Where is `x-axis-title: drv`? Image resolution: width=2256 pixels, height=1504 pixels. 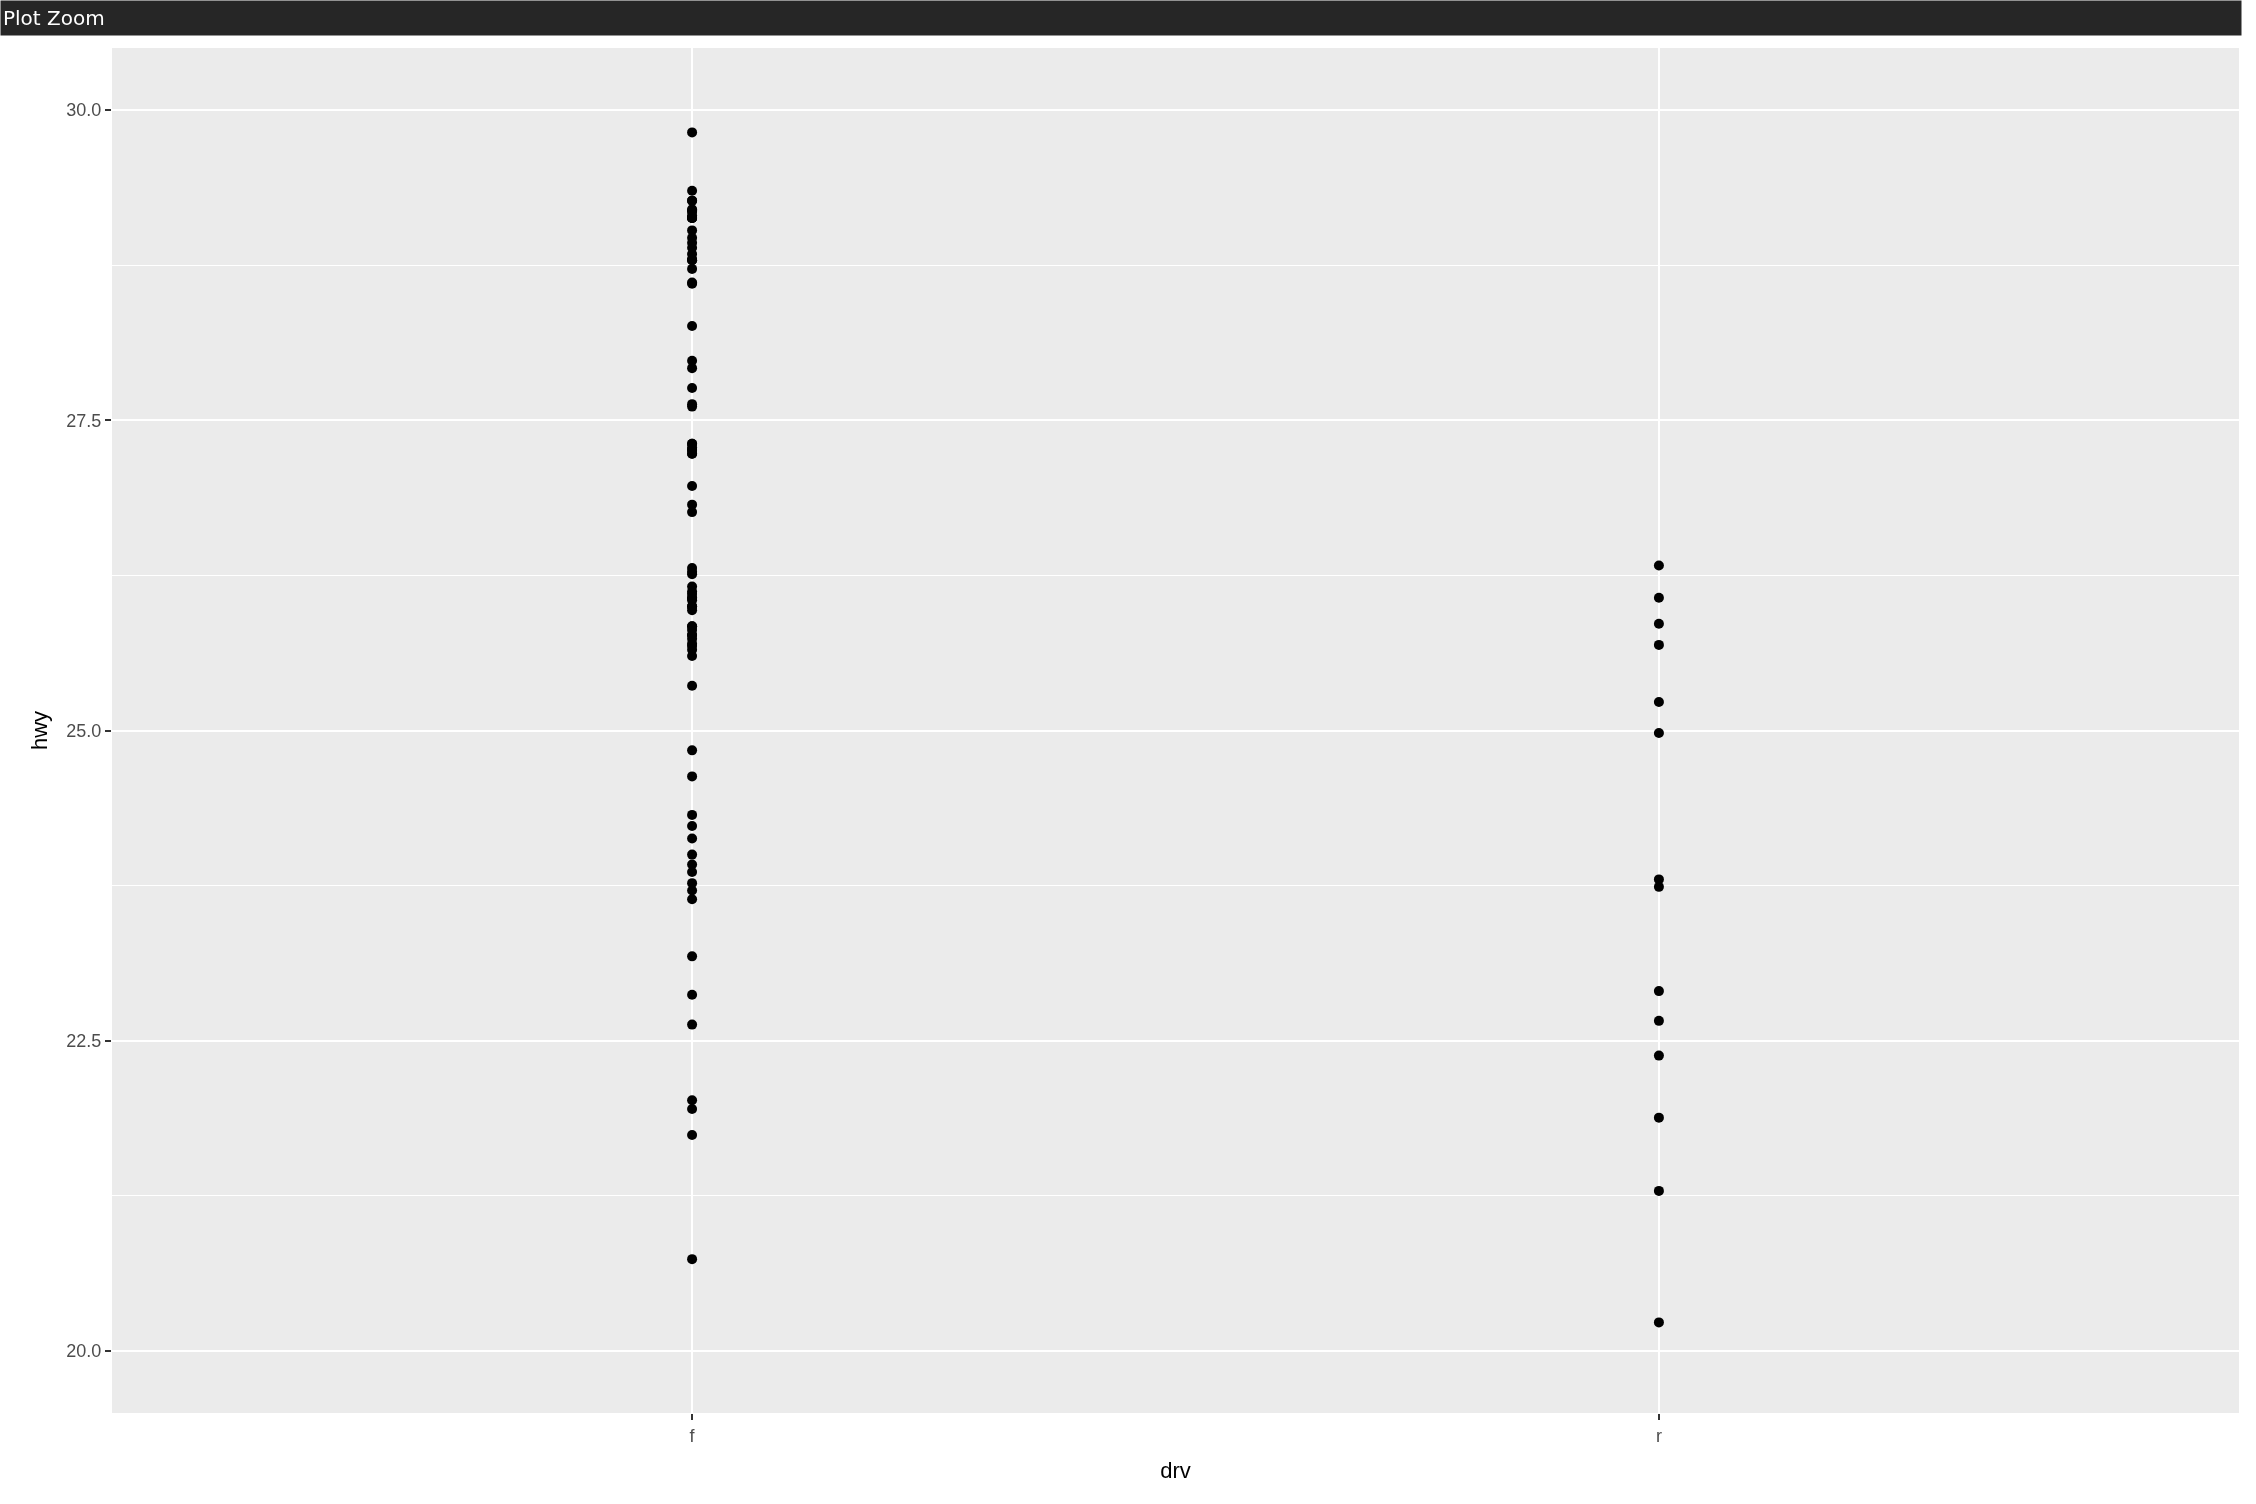
x-axis-title: drv is located at coordinates (1175, 1471).